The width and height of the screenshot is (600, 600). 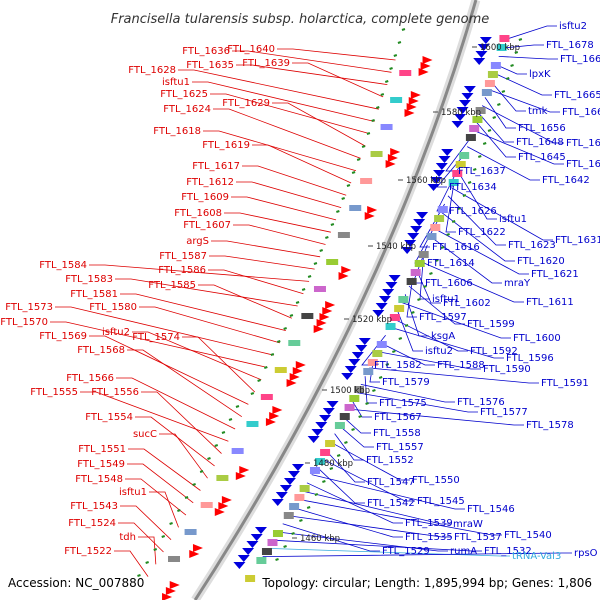 What do you see at coordinates (101, 464) in the screenshot?
I see `gene-label-left: FTL_1549` at bounding box center [101, 464].